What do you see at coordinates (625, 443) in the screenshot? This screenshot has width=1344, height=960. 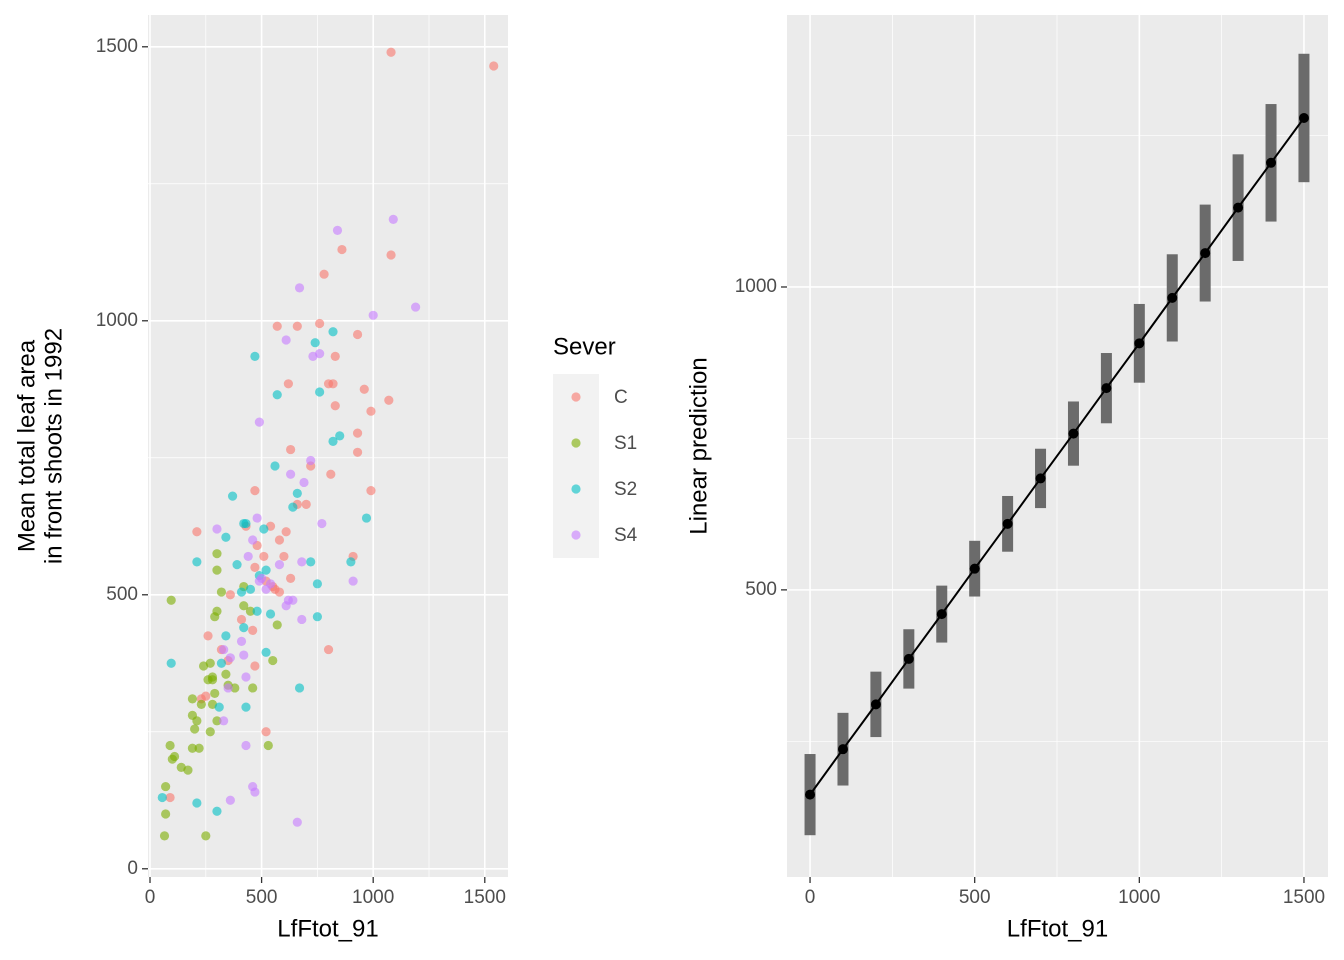 I see `legend-label: S1` at bounding box center [625, 443].